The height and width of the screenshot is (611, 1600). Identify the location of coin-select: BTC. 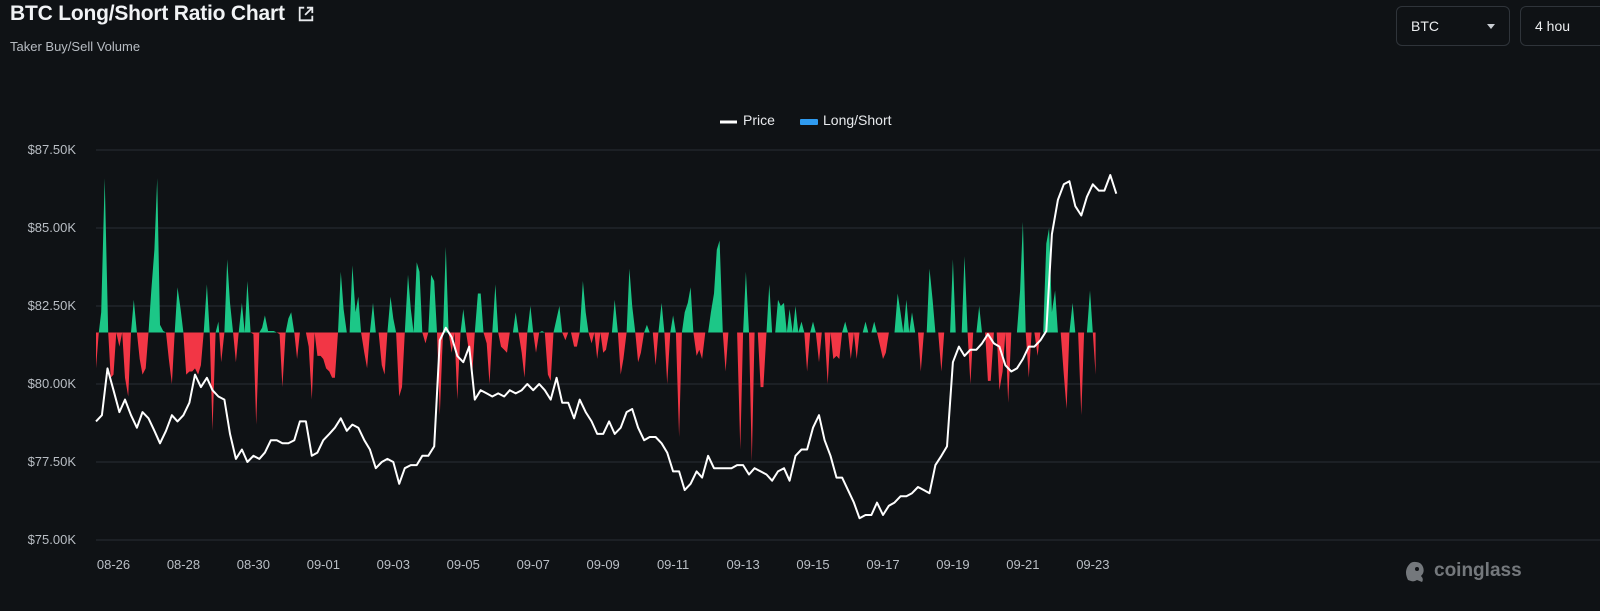
(1453, 26).